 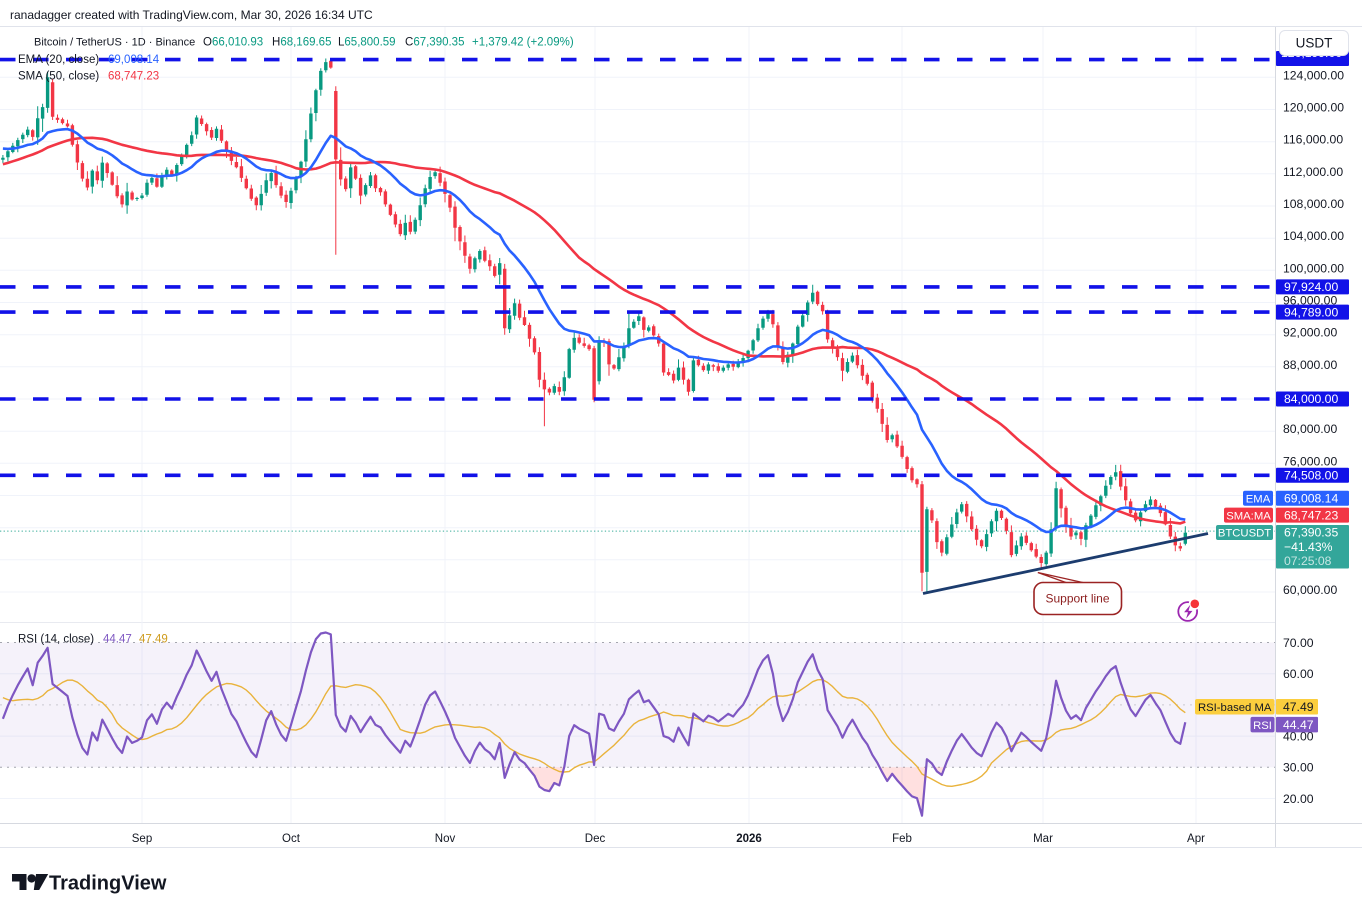 What do you see at coordinates (108, 884) in the screenshot?
I see `svg-text: TradingView` at bounding box center [108, 884].